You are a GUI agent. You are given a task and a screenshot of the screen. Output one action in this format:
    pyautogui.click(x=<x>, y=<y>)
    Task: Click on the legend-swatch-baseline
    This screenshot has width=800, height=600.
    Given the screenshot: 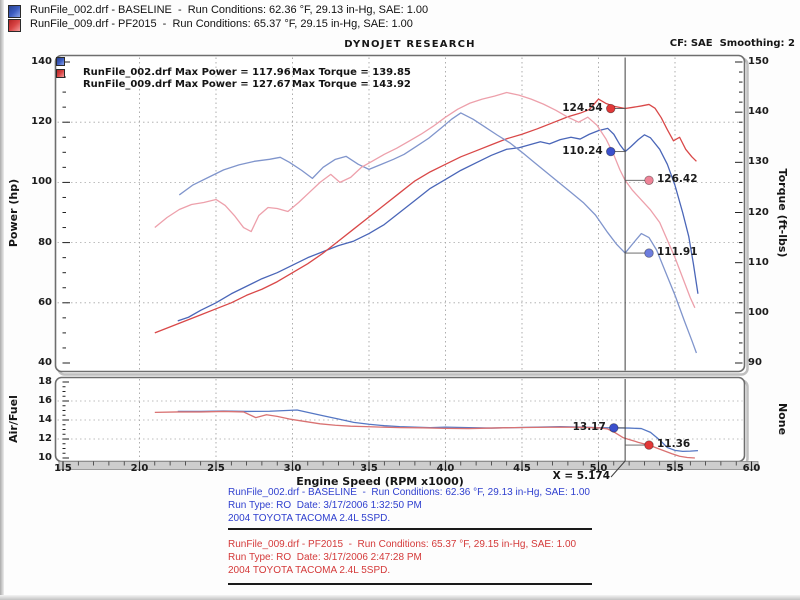 What is the action you would take?
    pyautogui.click(x=14, y=11)
    